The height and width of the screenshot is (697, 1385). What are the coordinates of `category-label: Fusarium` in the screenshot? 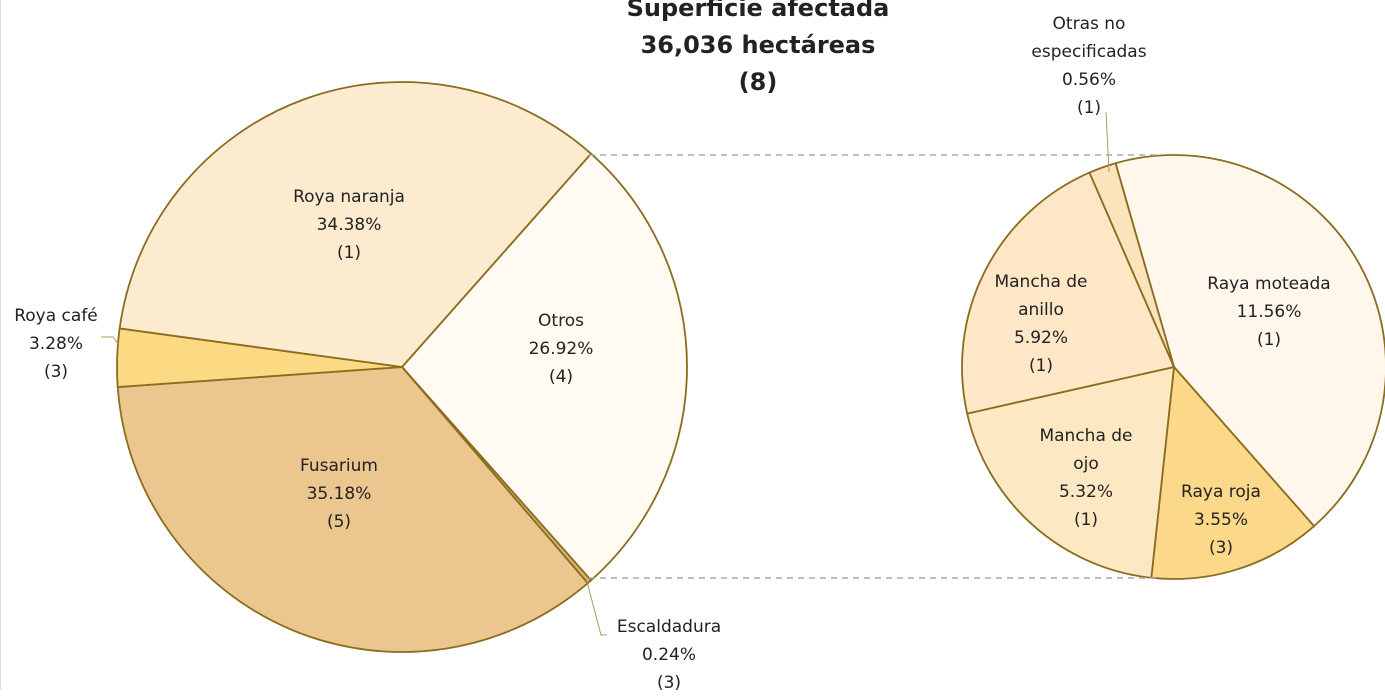 It's located at (339, 466).